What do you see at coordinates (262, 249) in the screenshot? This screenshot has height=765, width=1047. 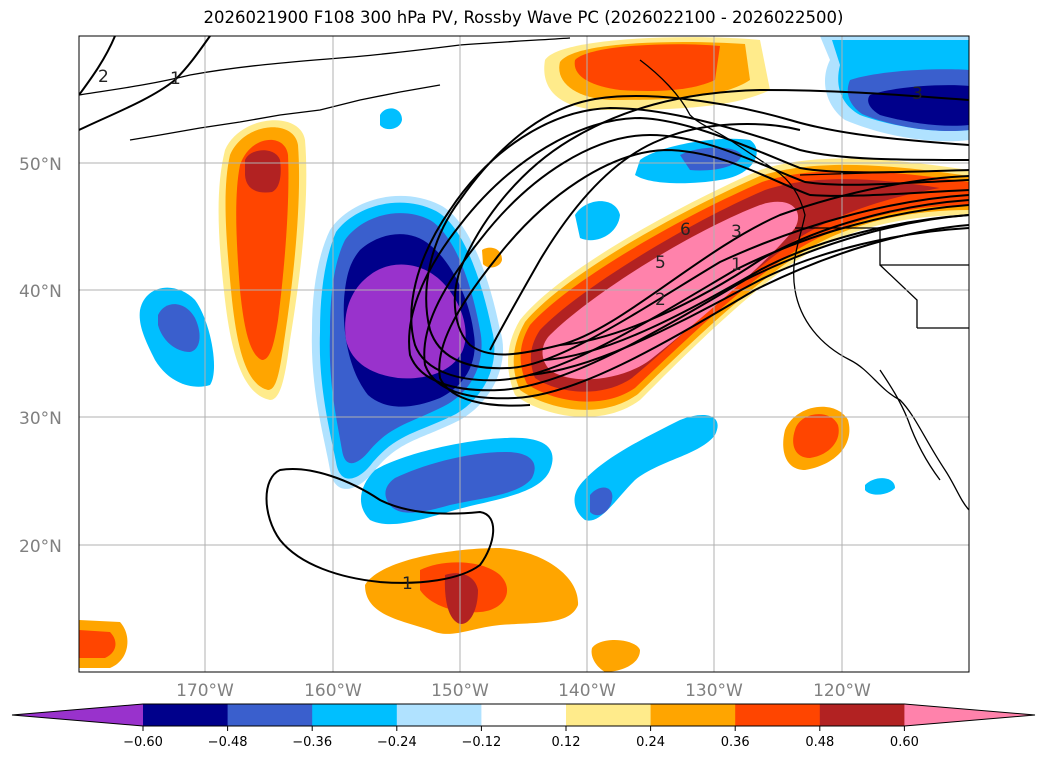 I see `pv-anomaly-positive-west-core` at bounding box center [262, 249].